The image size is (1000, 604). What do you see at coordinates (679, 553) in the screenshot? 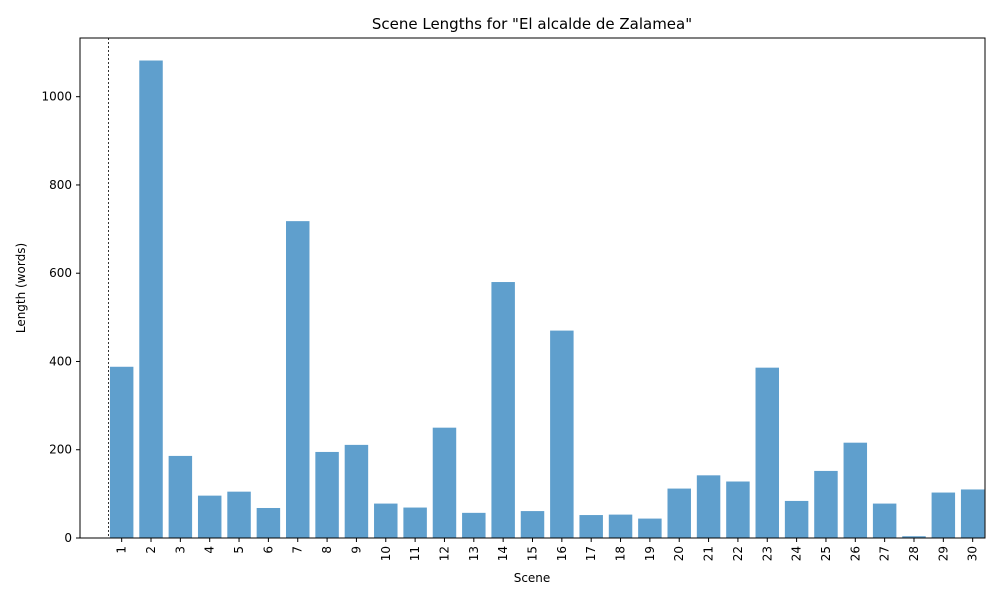
I see `x-tick-label: 20` at bounding box center [679, 553].